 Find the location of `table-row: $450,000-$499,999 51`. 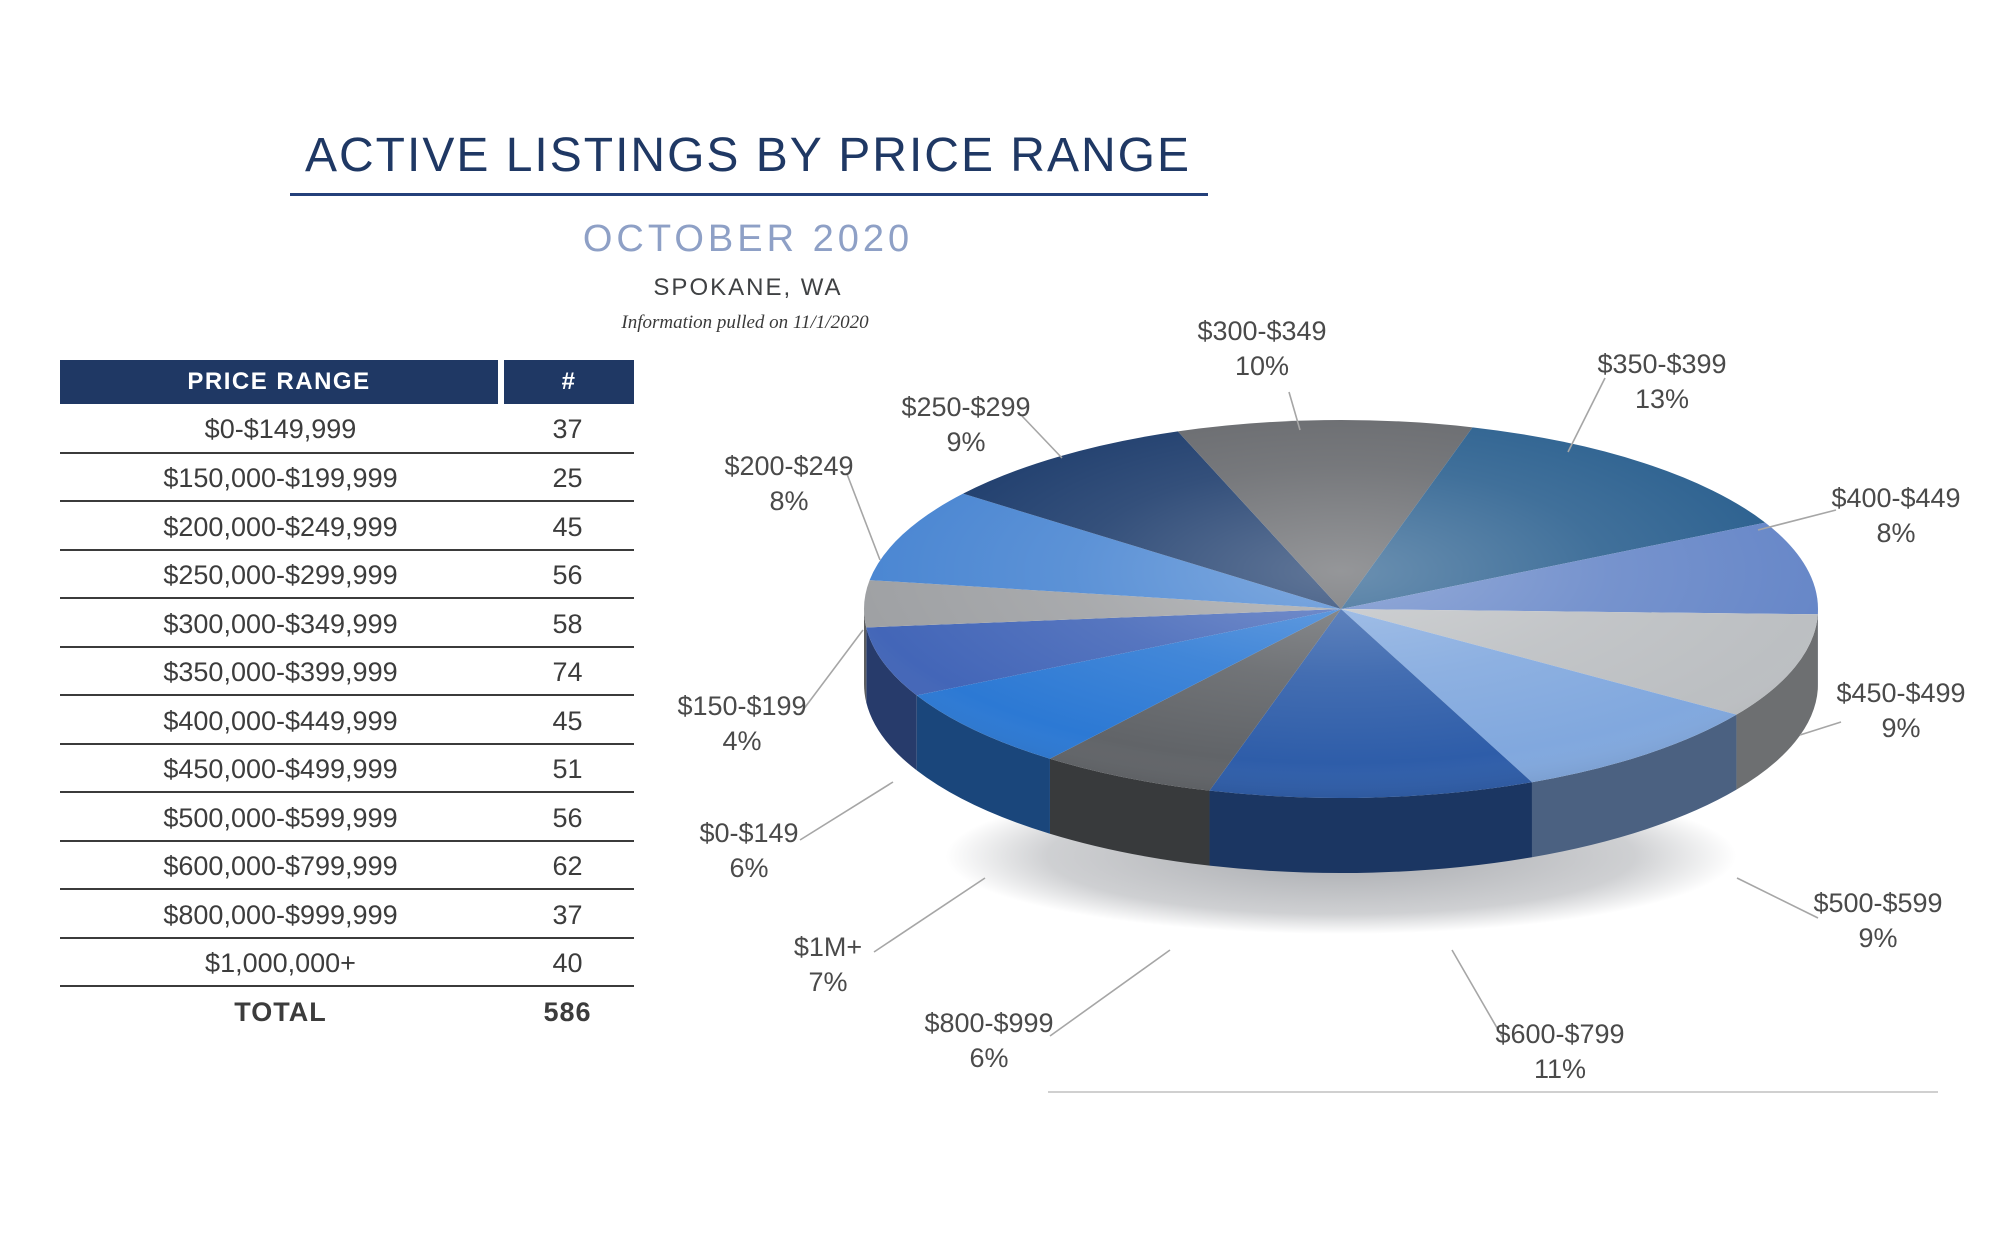

table-row: $450,000-$499,999 51 is located at coordinates (347, 768).